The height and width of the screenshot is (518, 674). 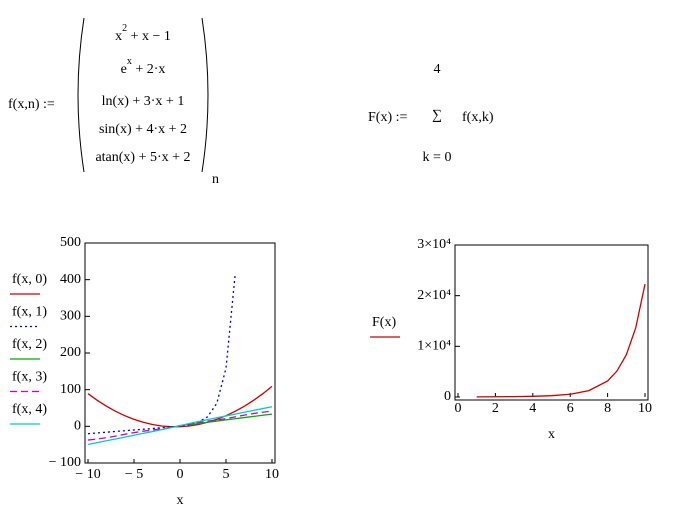 I want to click on y-tick-label: − 100, so click(x=65, y=462).